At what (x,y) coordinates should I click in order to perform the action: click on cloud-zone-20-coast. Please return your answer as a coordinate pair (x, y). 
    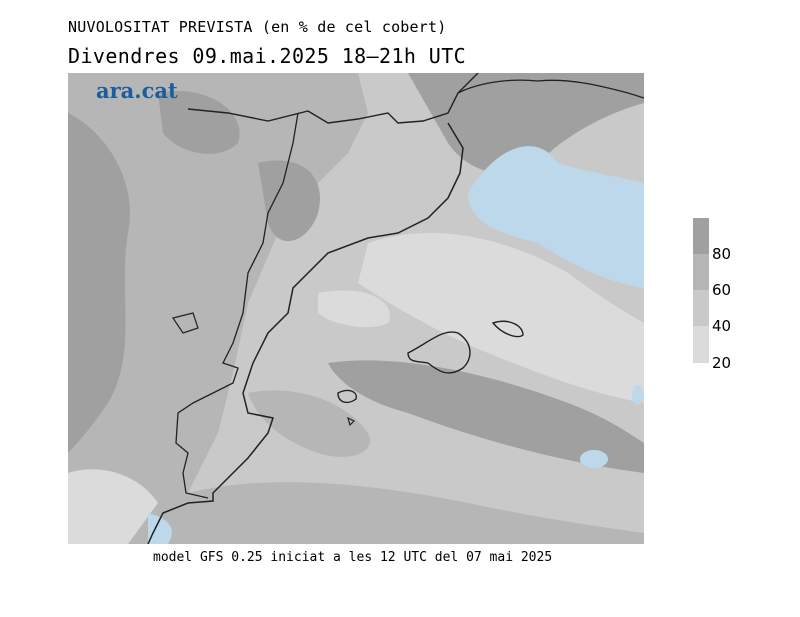
    Looking at the image, I should click on (354, 309).